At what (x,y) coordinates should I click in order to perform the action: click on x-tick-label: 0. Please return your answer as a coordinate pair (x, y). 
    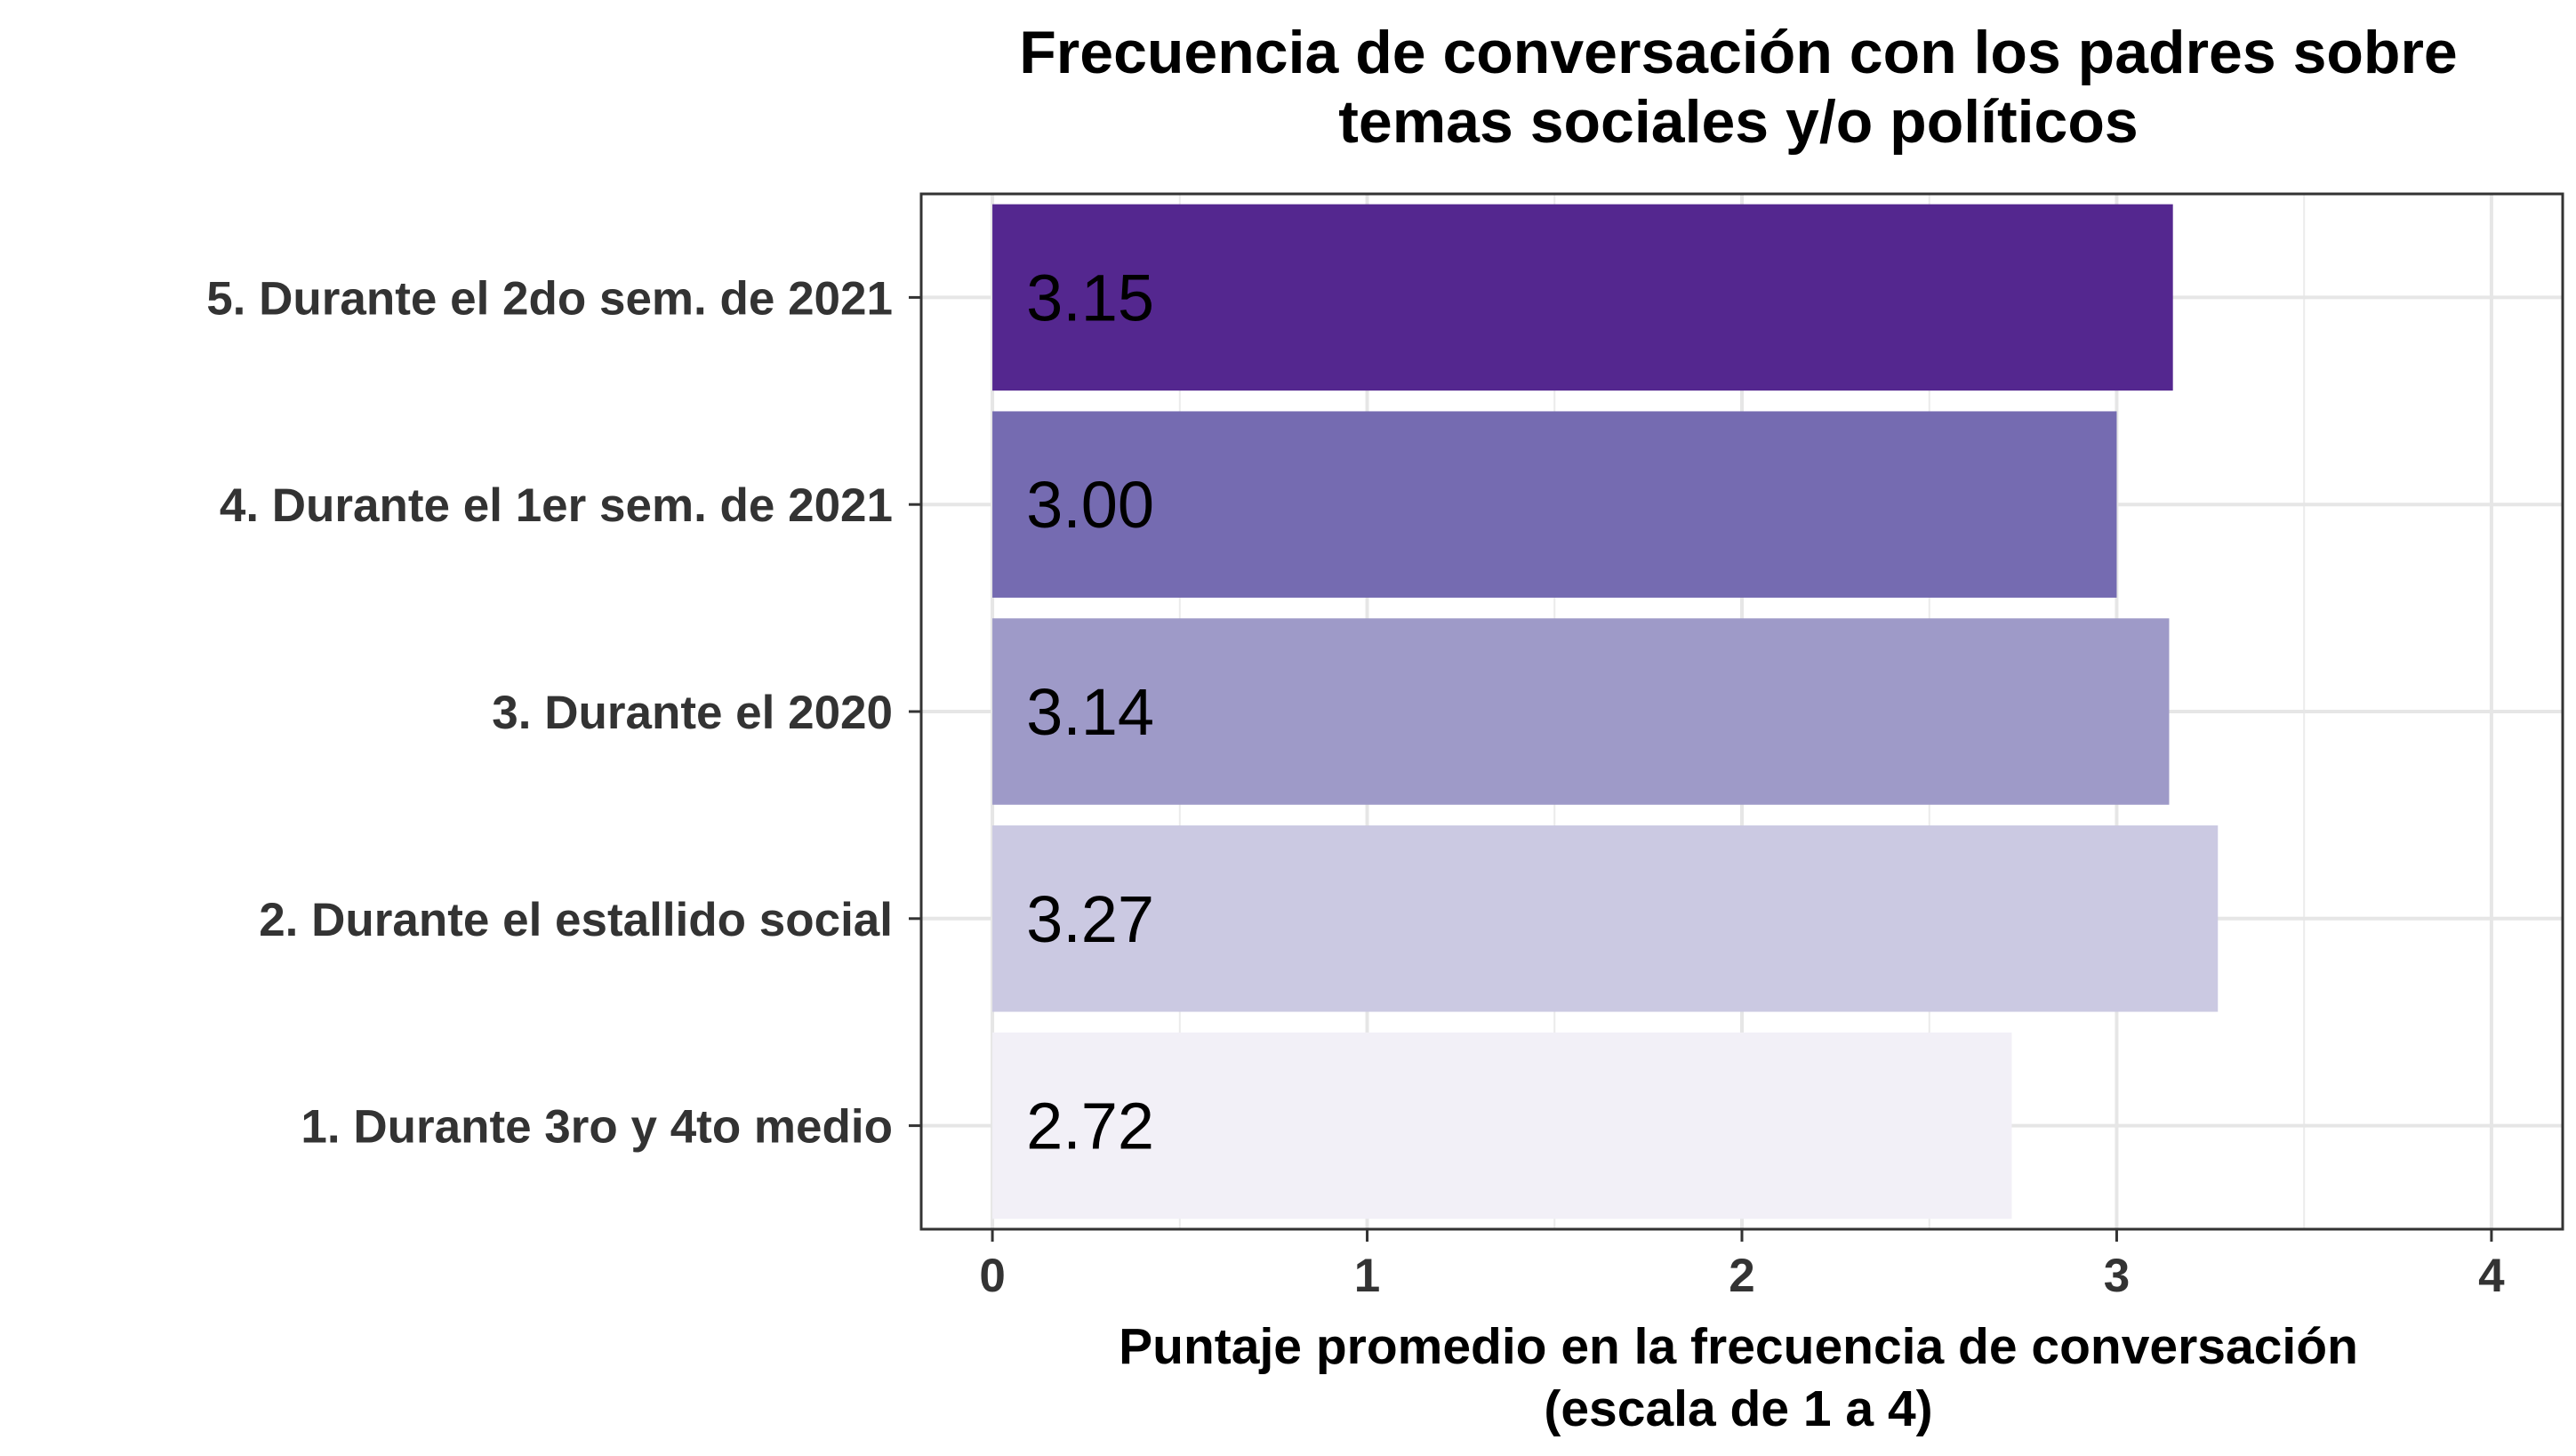
    Looking at the image, I should click on (992, 1276).